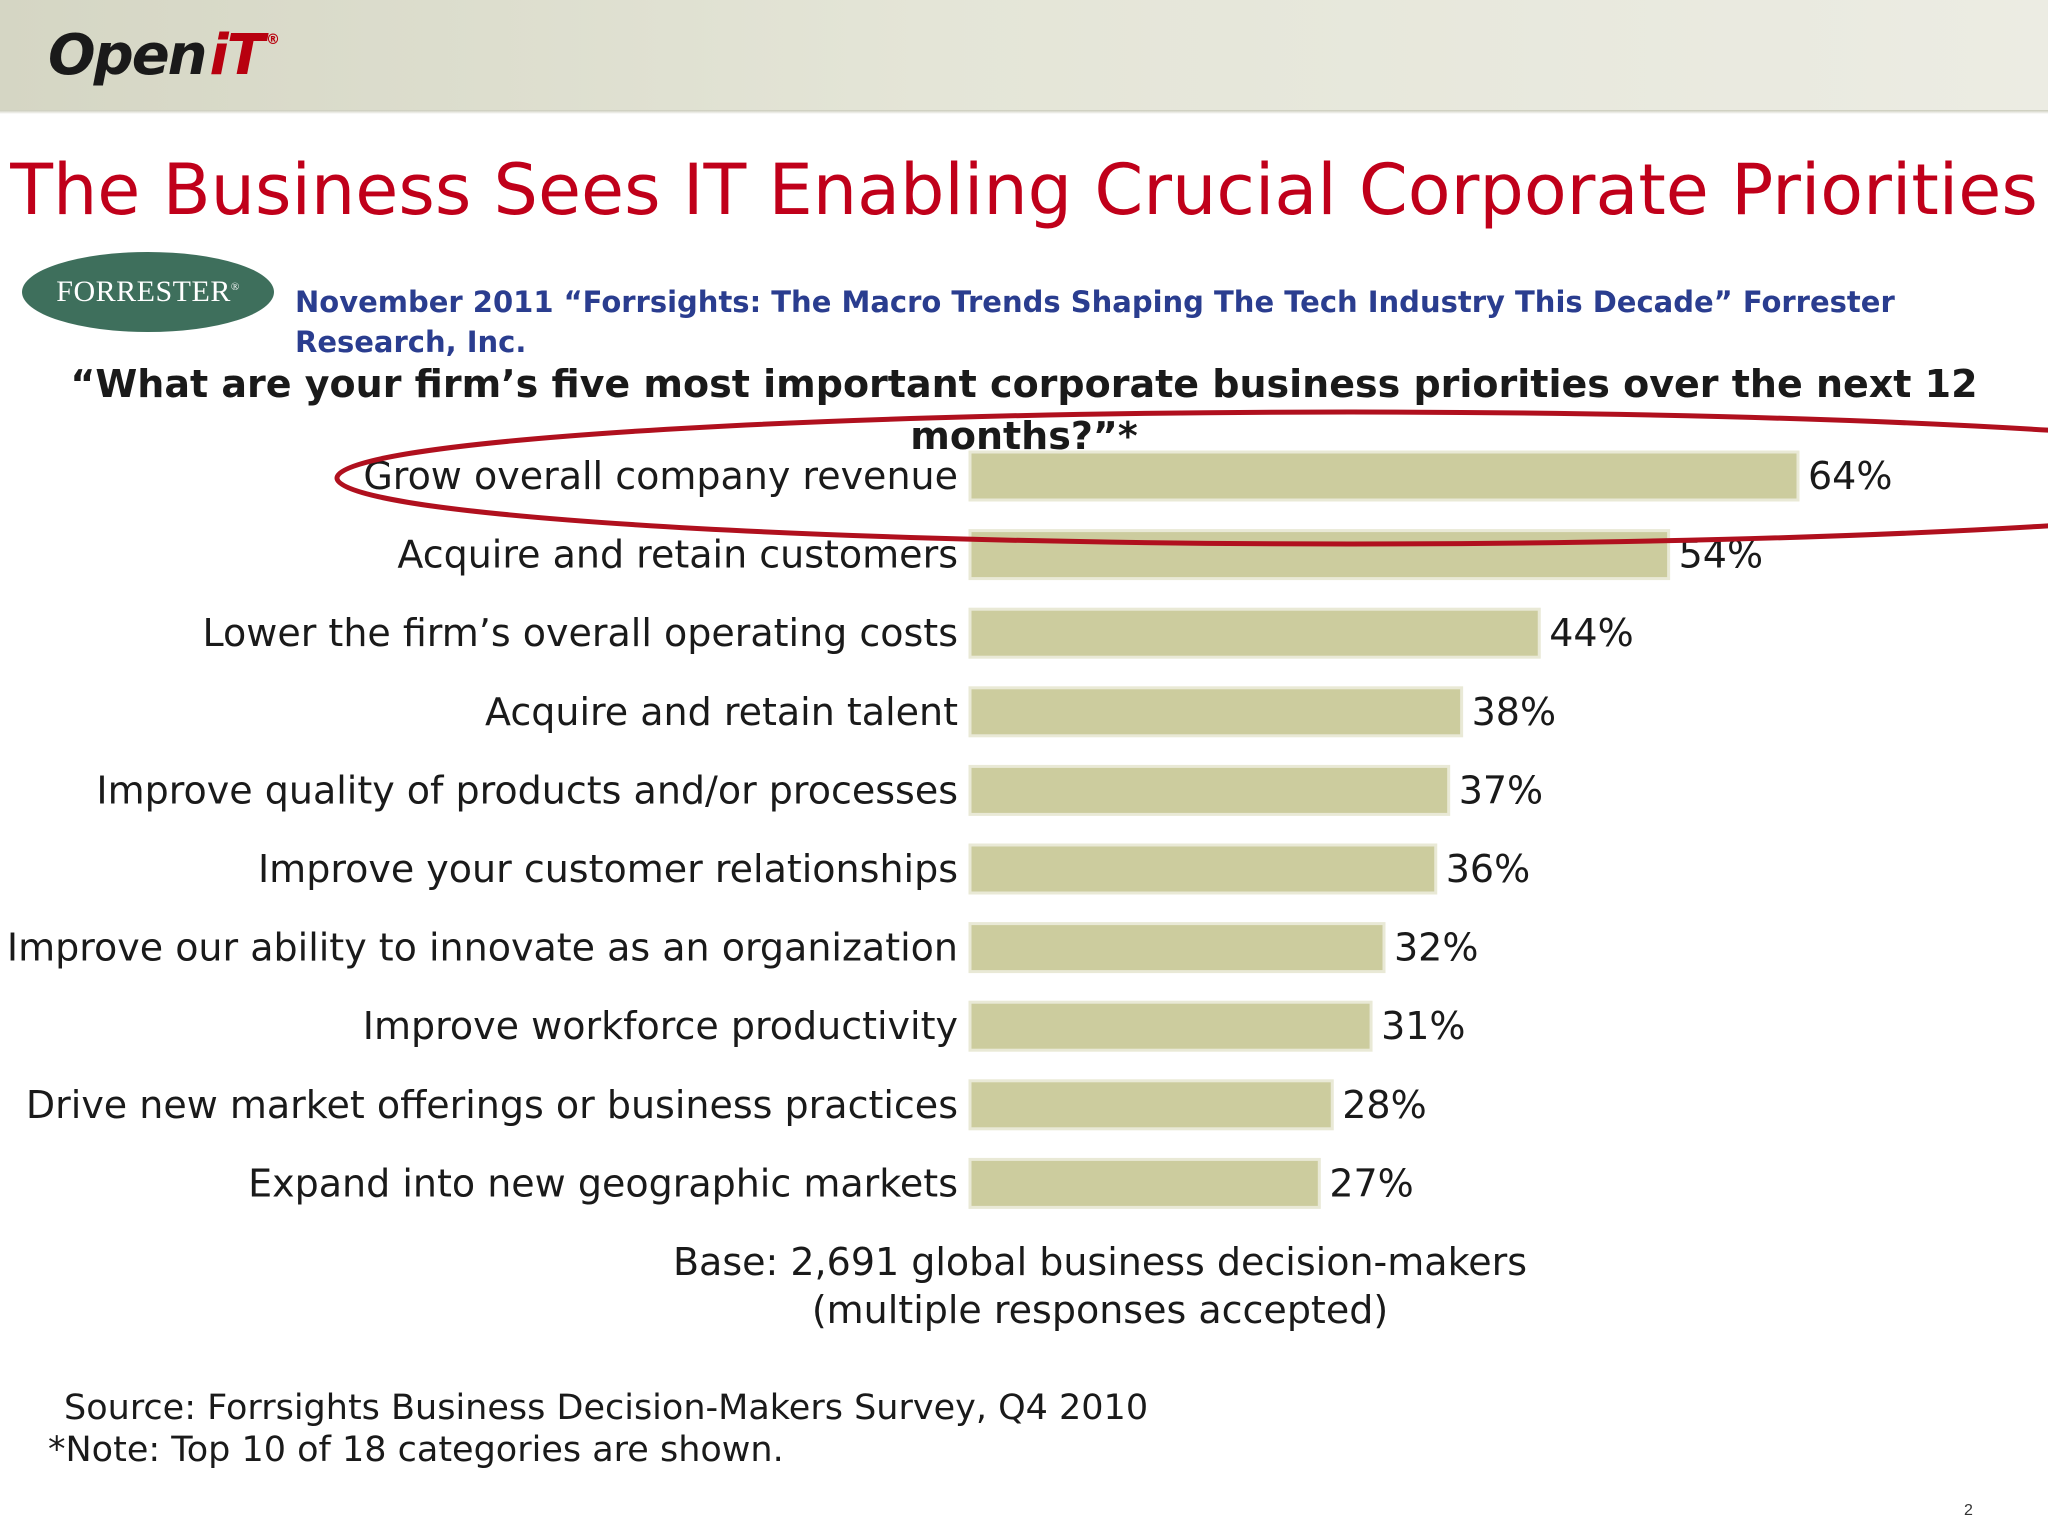  Describe the element at coordinates (128, 55) in the screenshot. I see `logo-wordmark: Open` at that location.